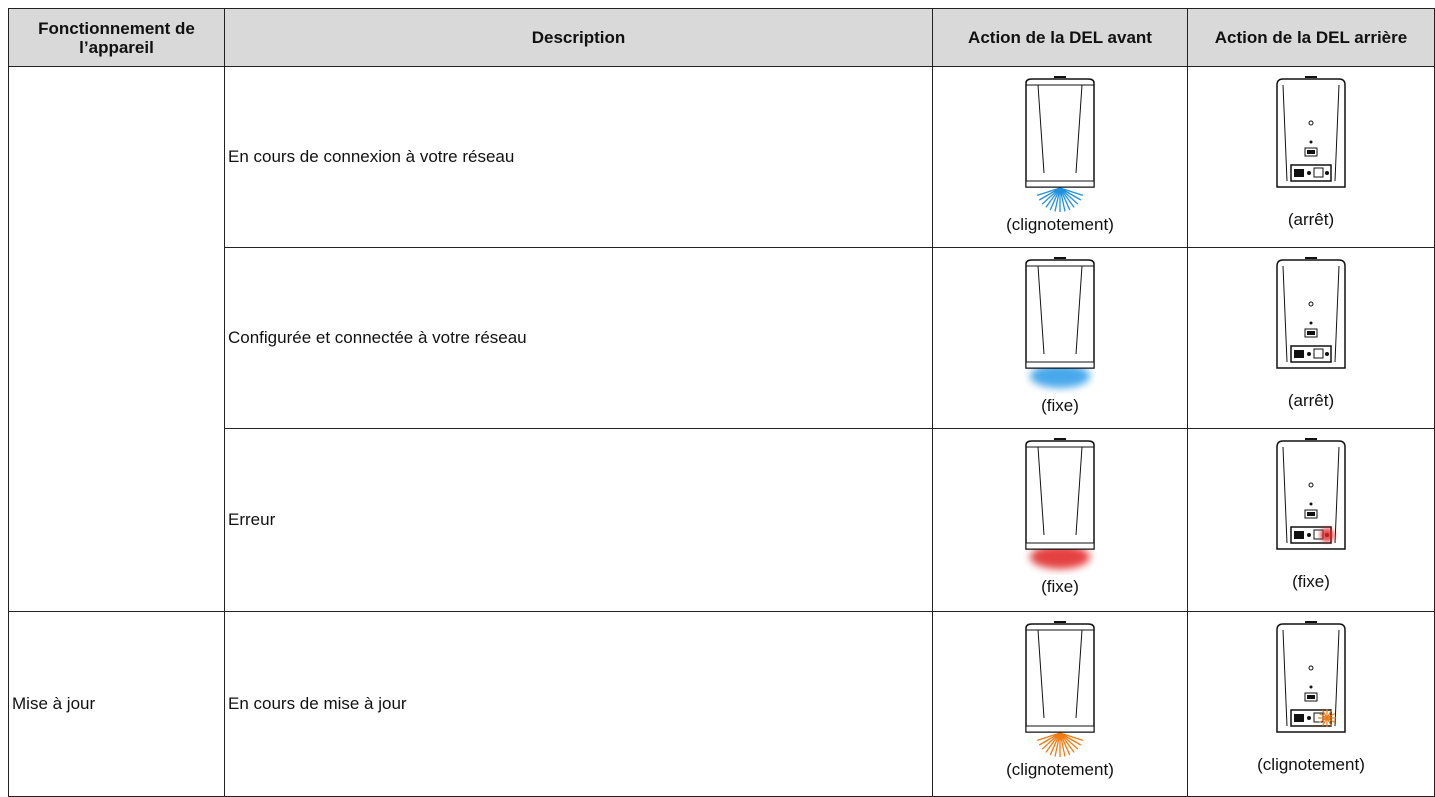 The width and height of the screenshot is (1435, 797). I want to click on description-cell: Configurée et connectée à votre réseau, so click(578, 338).